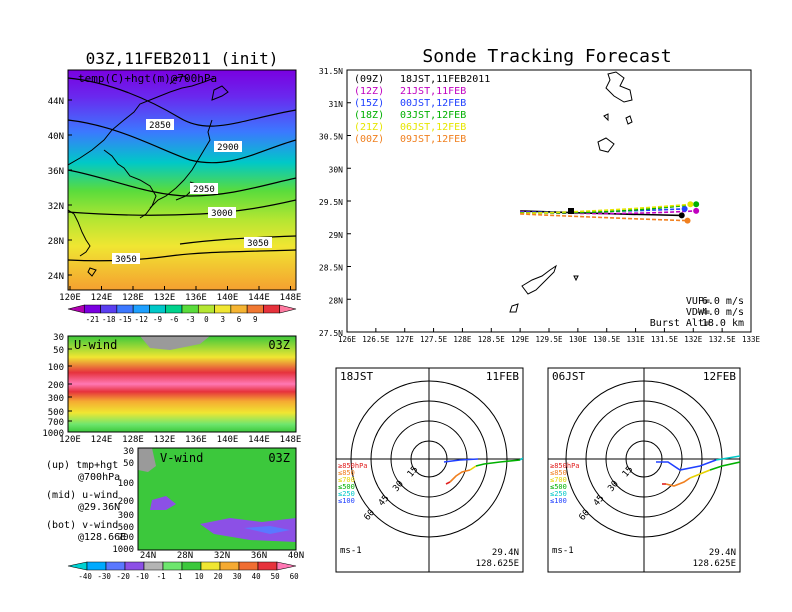 Image resolution: width=792 pixels, height=612 pixels. What do you see at coordinates (636, 339) in the screenshot?
I see `track-lon-tick-label: 131E` at bounding box center [636, 339].